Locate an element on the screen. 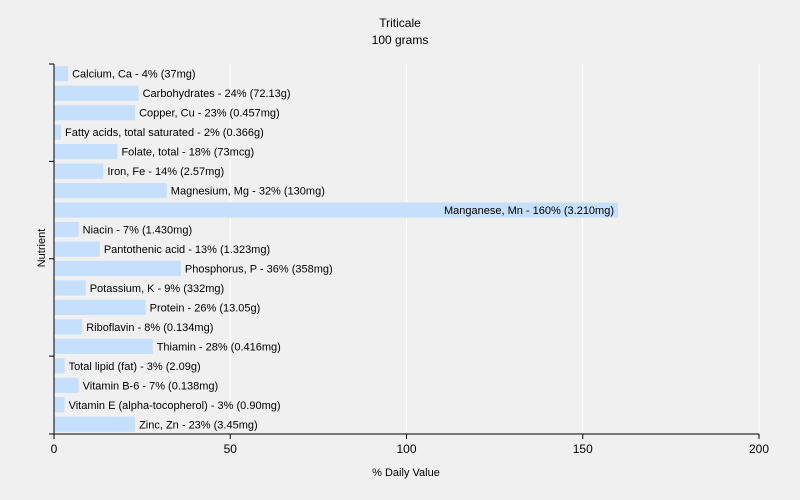 The height and width of the screenshot is (500, 800). bar-label: Folate, total - 18% (73mcg) is located at coordinates (187, 153).